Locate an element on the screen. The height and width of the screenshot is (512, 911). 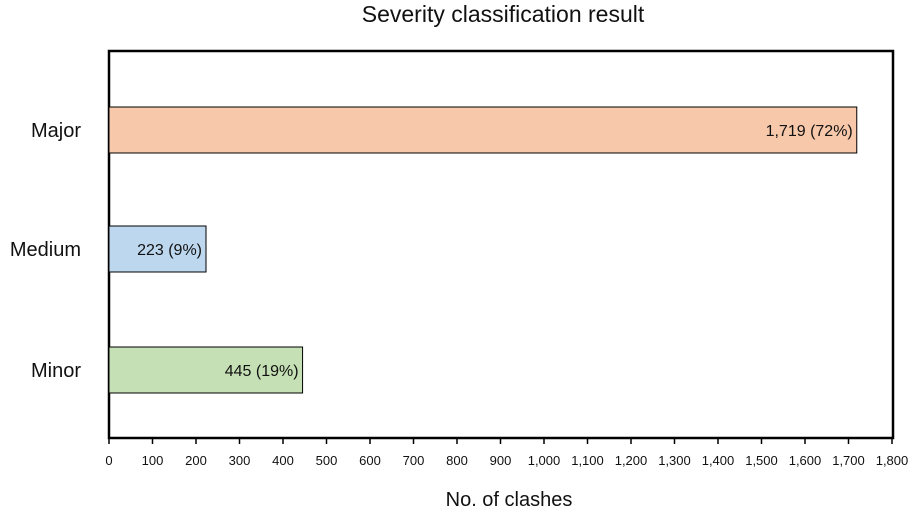
bar-medium is located at coordinates (157, 249).